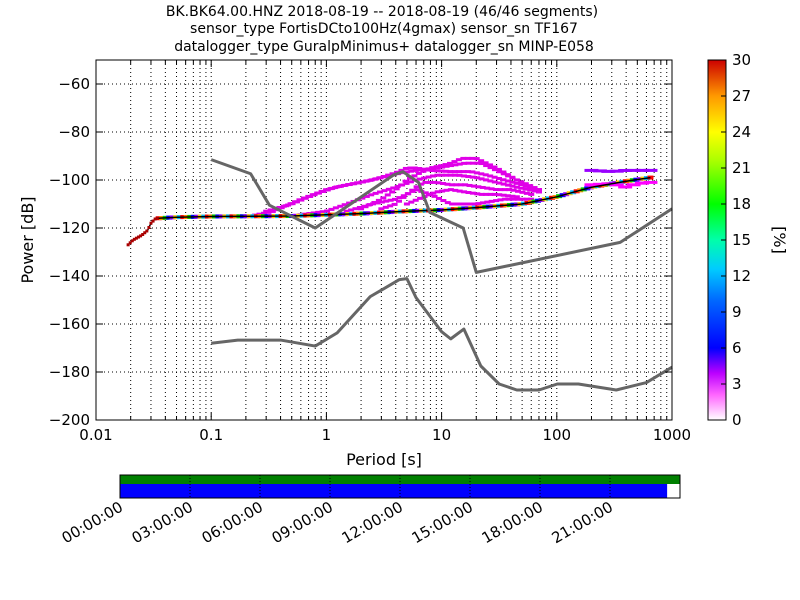  Describe the element at coordinates (737, 312) in the screenshot. I see `colorbar-tick-label: 9` at that location.